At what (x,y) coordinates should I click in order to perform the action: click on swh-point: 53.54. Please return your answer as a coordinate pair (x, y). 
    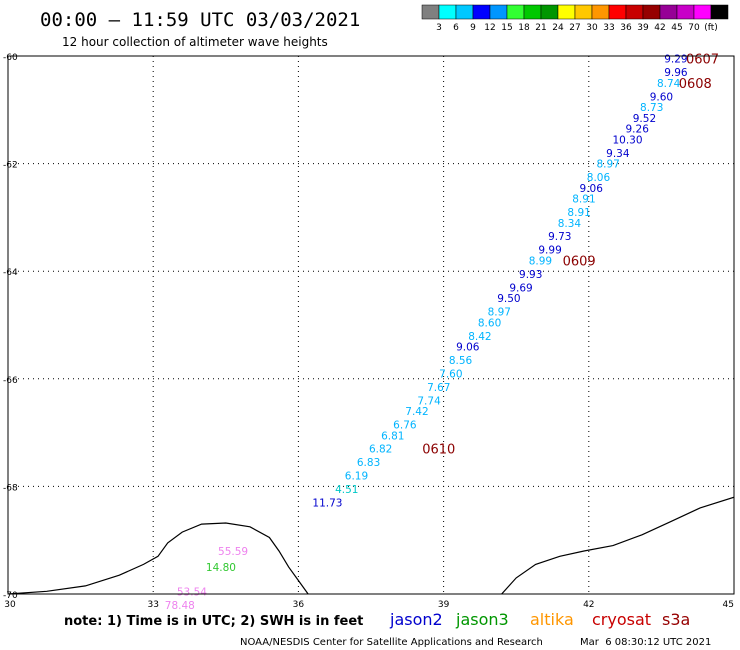
    Looking at the image, I should click on (192, 592).